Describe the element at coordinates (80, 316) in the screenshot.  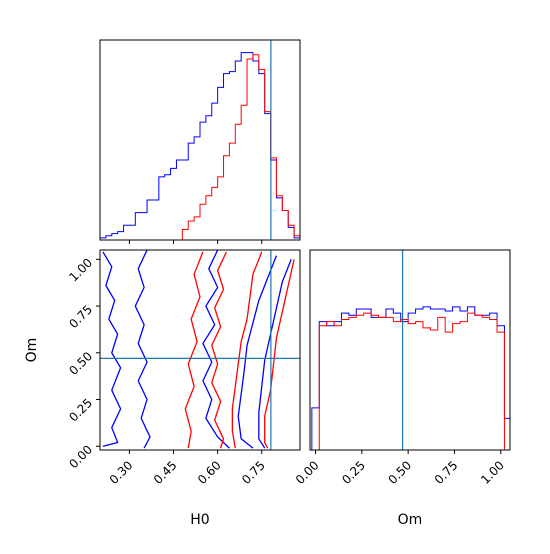
I see `om-tick-label-4: 0.75` at that location.